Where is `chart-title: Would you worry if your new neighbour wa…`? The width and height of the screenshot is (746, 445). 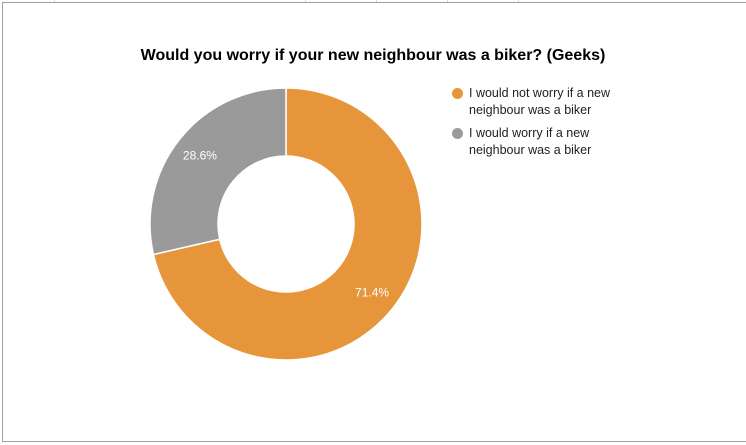 chart-title: Would you worry if your new neighbour wa… is located at coordinates (373, 55).